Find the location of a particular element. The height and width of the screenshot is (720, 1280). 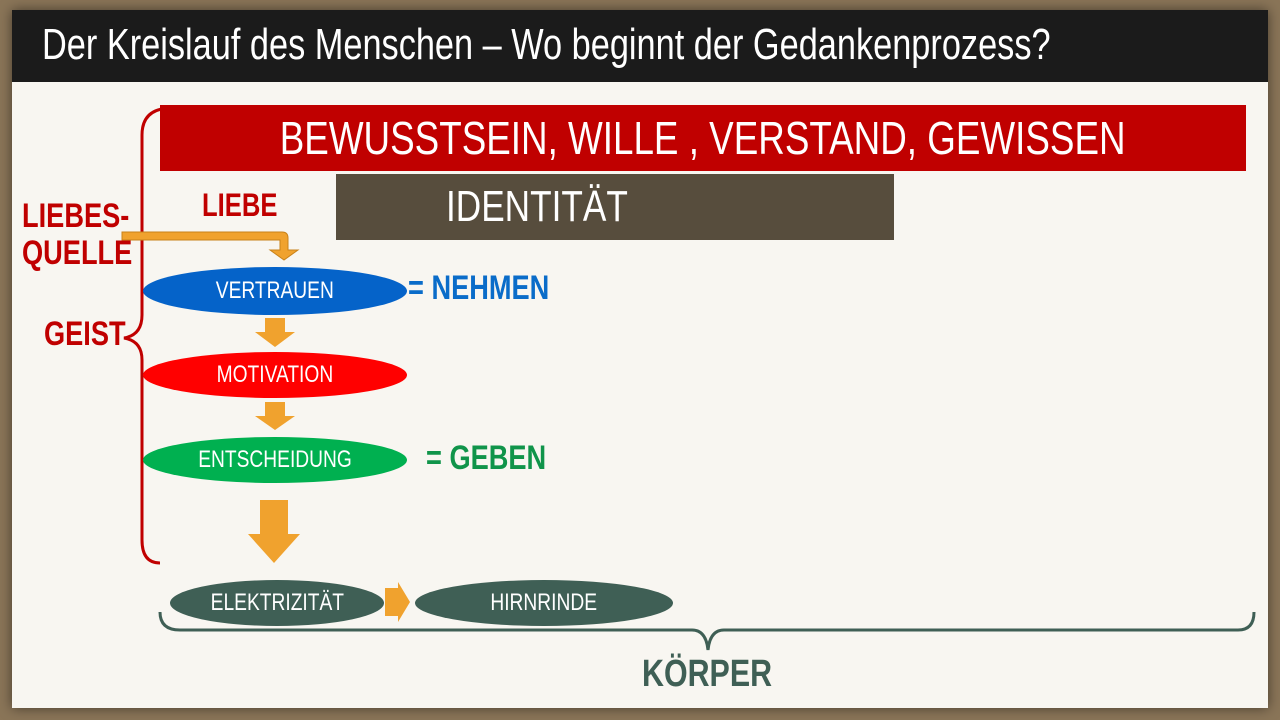

top-banner: BEWUSSTSEIN, WILLE , VERSTAND, GEWISSEN is located at coordinates (703, 138).